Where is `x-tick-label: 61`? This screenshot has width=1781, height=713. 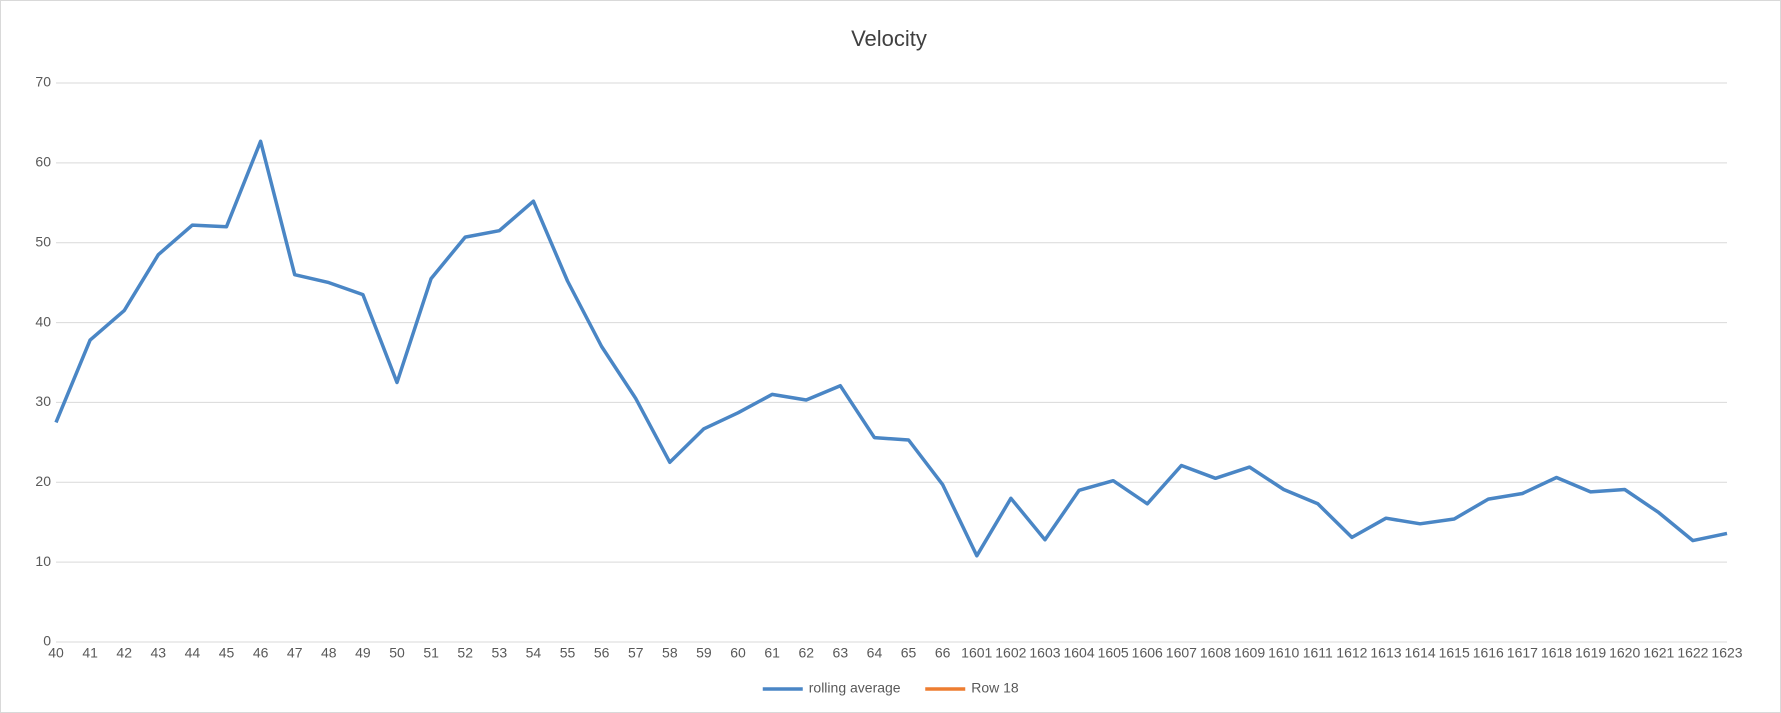 x-tick-label: 61 is located at coordinates (772, 653).